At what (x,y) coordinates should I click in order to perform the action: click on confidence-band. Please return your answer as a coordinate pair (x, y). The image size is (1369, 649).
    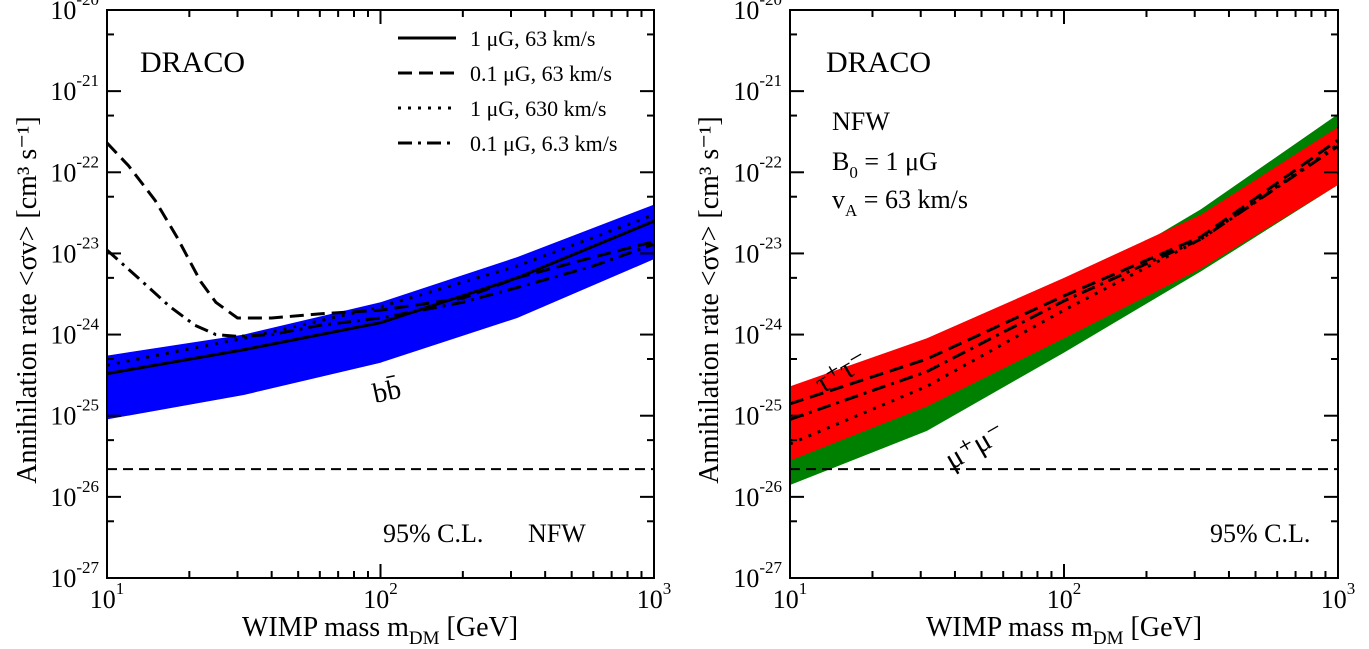
    Looking at the image, I should click on (380, 312).